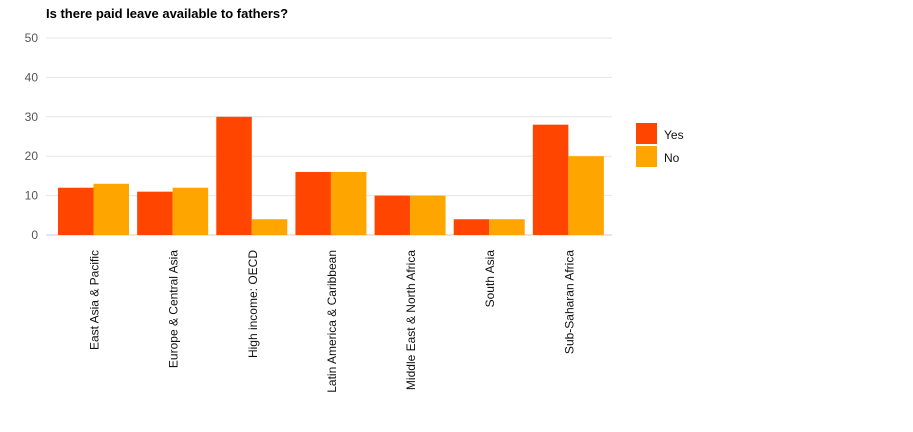 The image size is (913, 432). Describe the element at coordinates (34, 235) in the screenshot. I see `y-tick-label: 0` at that location.